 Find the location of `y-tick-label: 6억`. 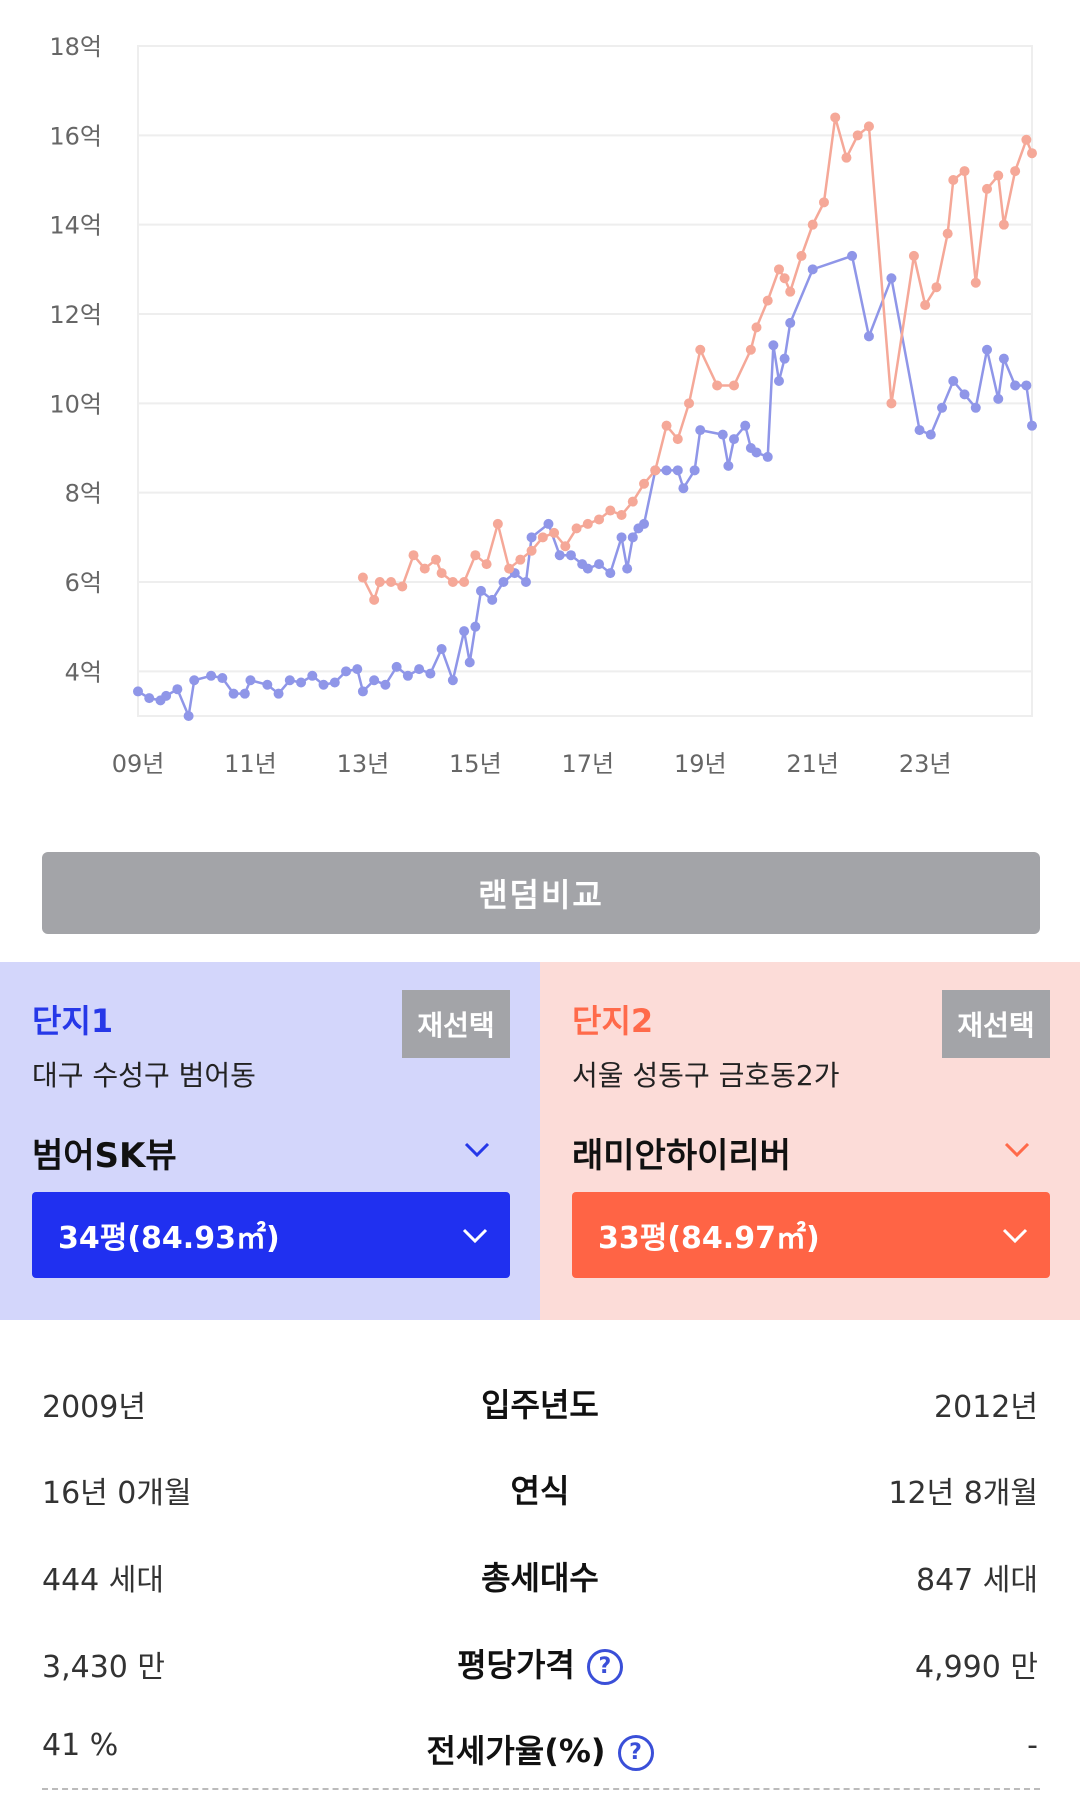

y-tick-label: 6억 is located at coordinates (83, 583).